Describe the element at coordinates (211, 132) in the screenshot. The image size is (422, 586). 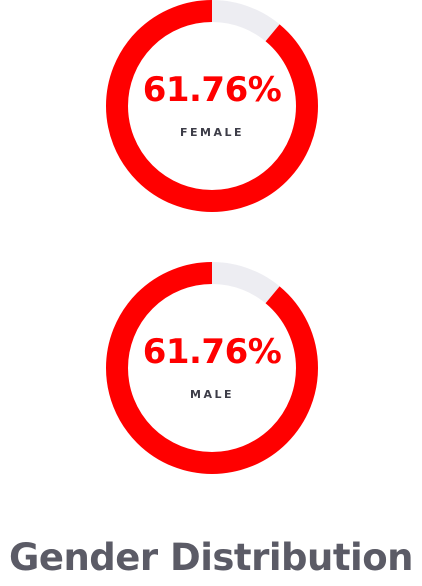
I see `female-label: FEMALE` at that location.